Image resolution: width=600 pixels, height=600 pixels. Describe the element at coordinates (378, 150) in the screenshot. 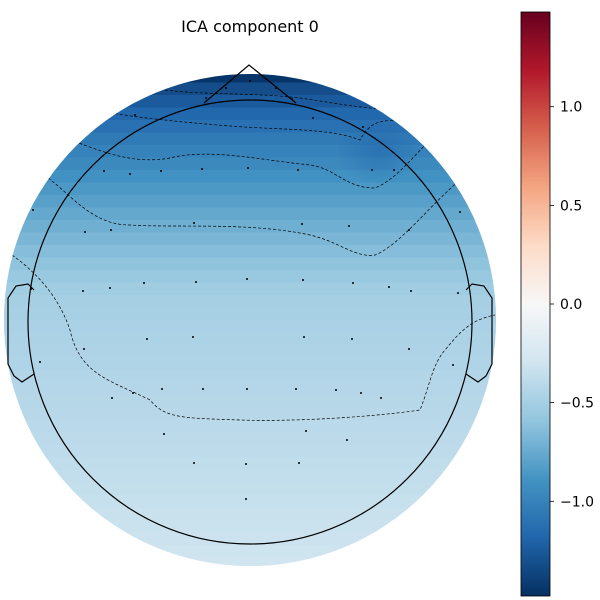

I see `right-frontal-minimum` at that location.